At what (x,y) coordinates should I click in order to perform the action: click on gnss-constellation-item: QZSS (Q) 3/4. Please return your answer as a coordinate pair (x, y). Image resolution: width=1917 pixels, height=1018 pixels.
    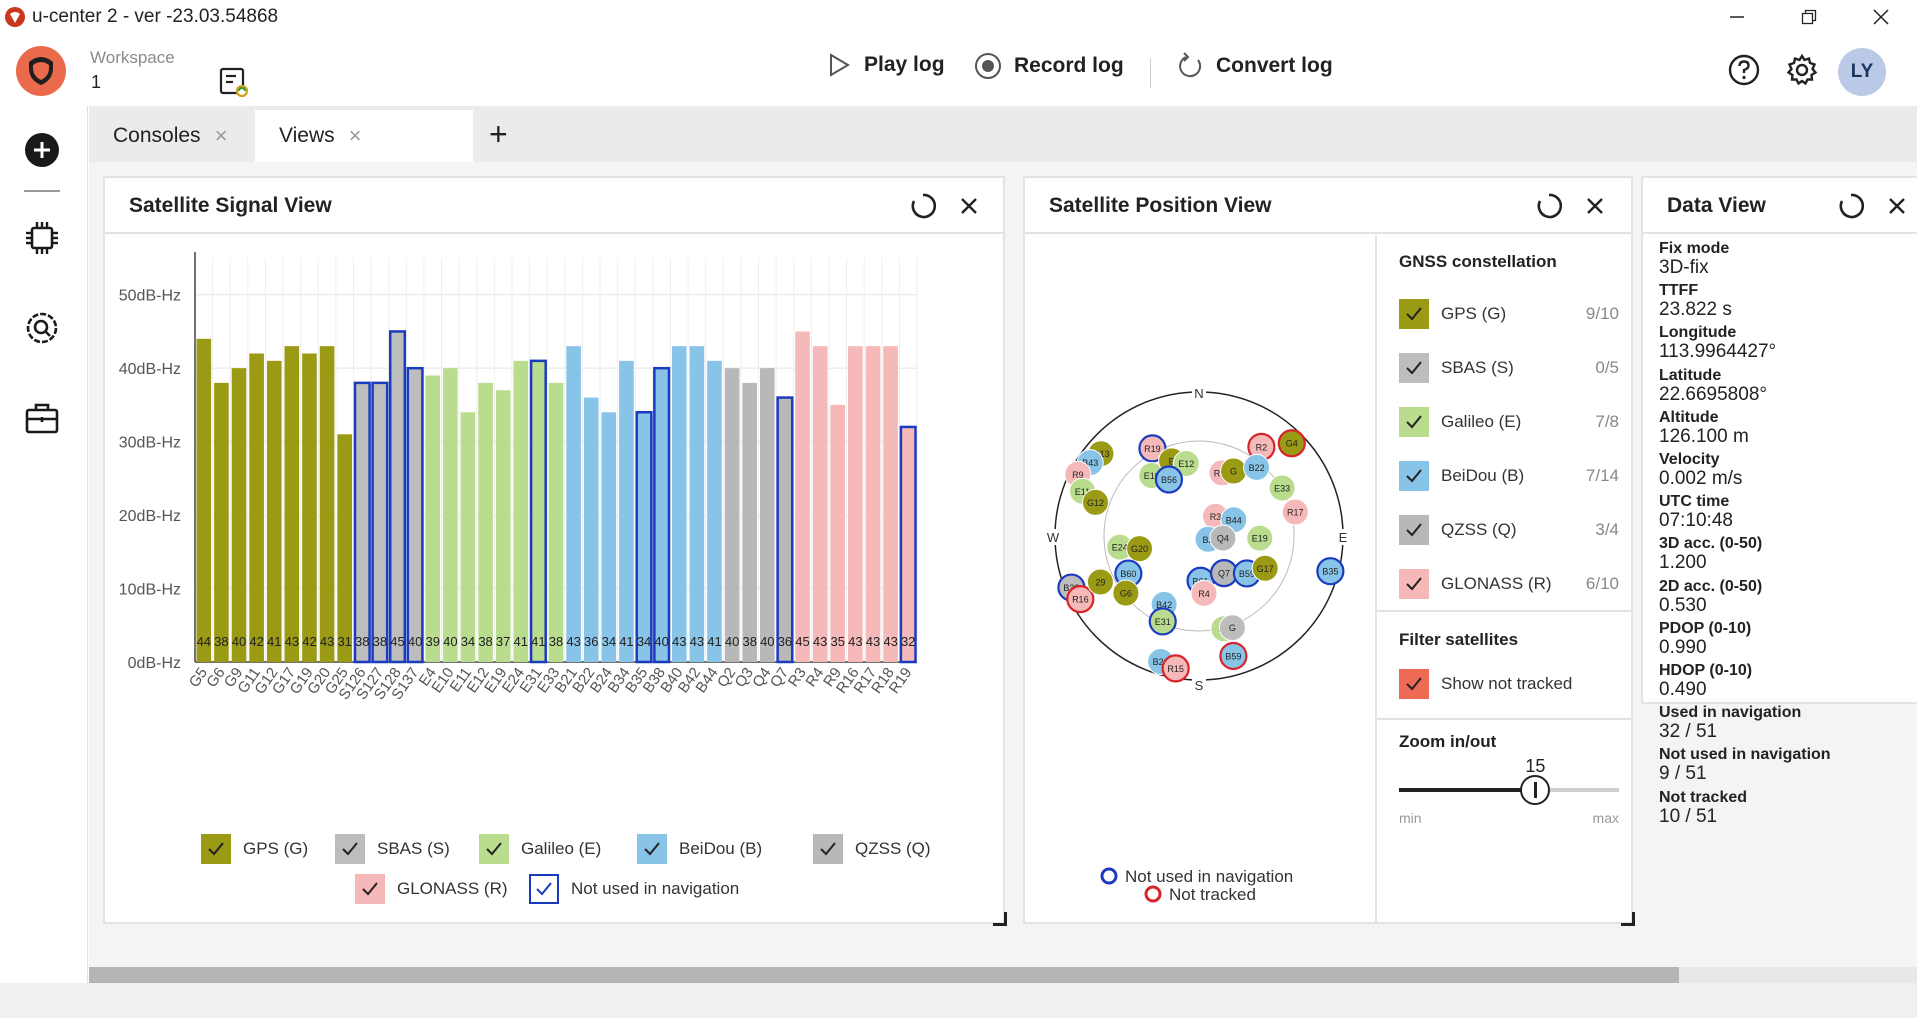
    Looking at the image, I should click on (1509, 530).